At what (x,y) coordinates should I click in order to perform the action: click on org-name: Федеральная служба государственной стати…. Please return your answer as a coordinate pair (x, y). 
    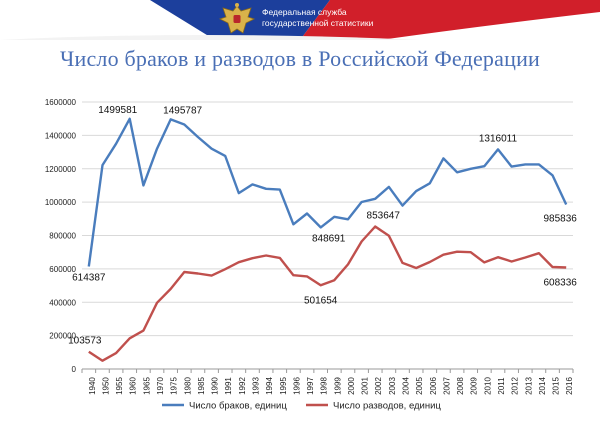
    Looking at the image, I should click on (317, 18).